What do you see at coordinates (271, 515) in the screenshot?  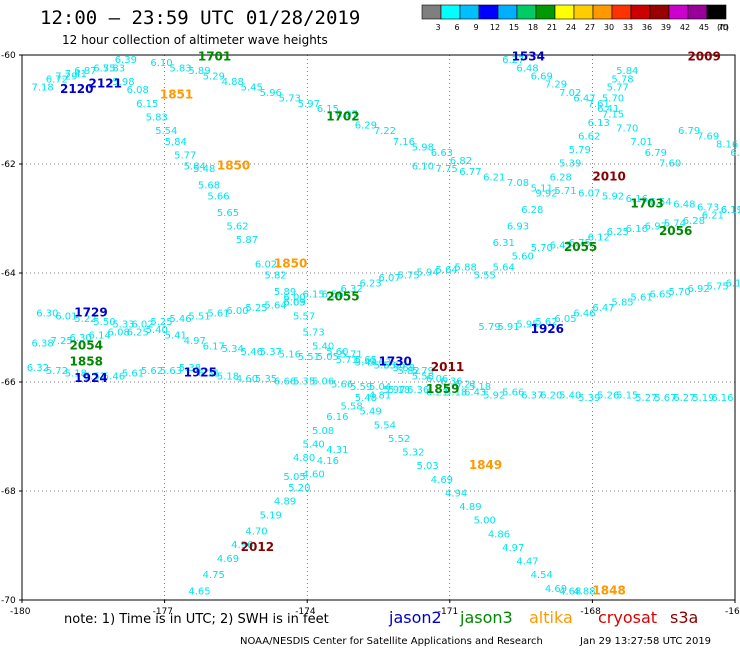 I see `swh-point: 5.19` at bounding box center [271, 515].